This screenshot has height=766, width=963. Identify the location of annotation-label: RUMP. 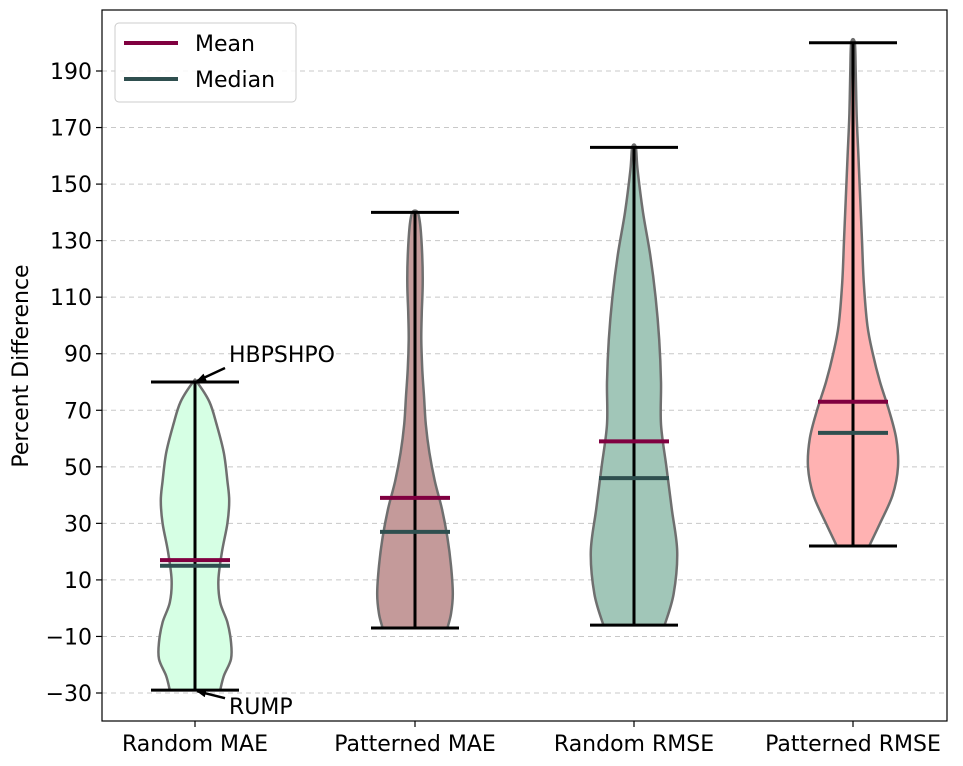
(261, 707).